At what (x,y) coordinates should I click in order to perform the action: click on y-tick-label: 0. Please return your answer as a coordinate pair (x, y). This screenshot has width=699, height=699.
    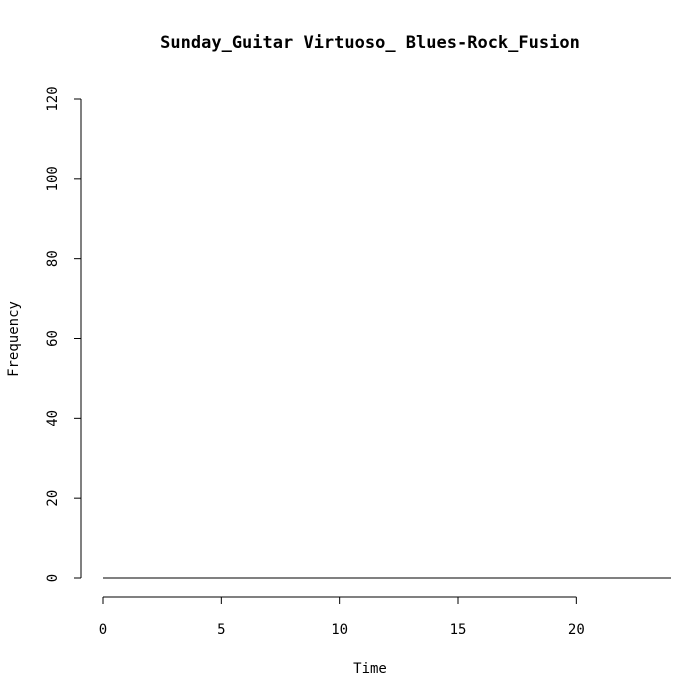
    Looking at the image, I should click on (53, 578).